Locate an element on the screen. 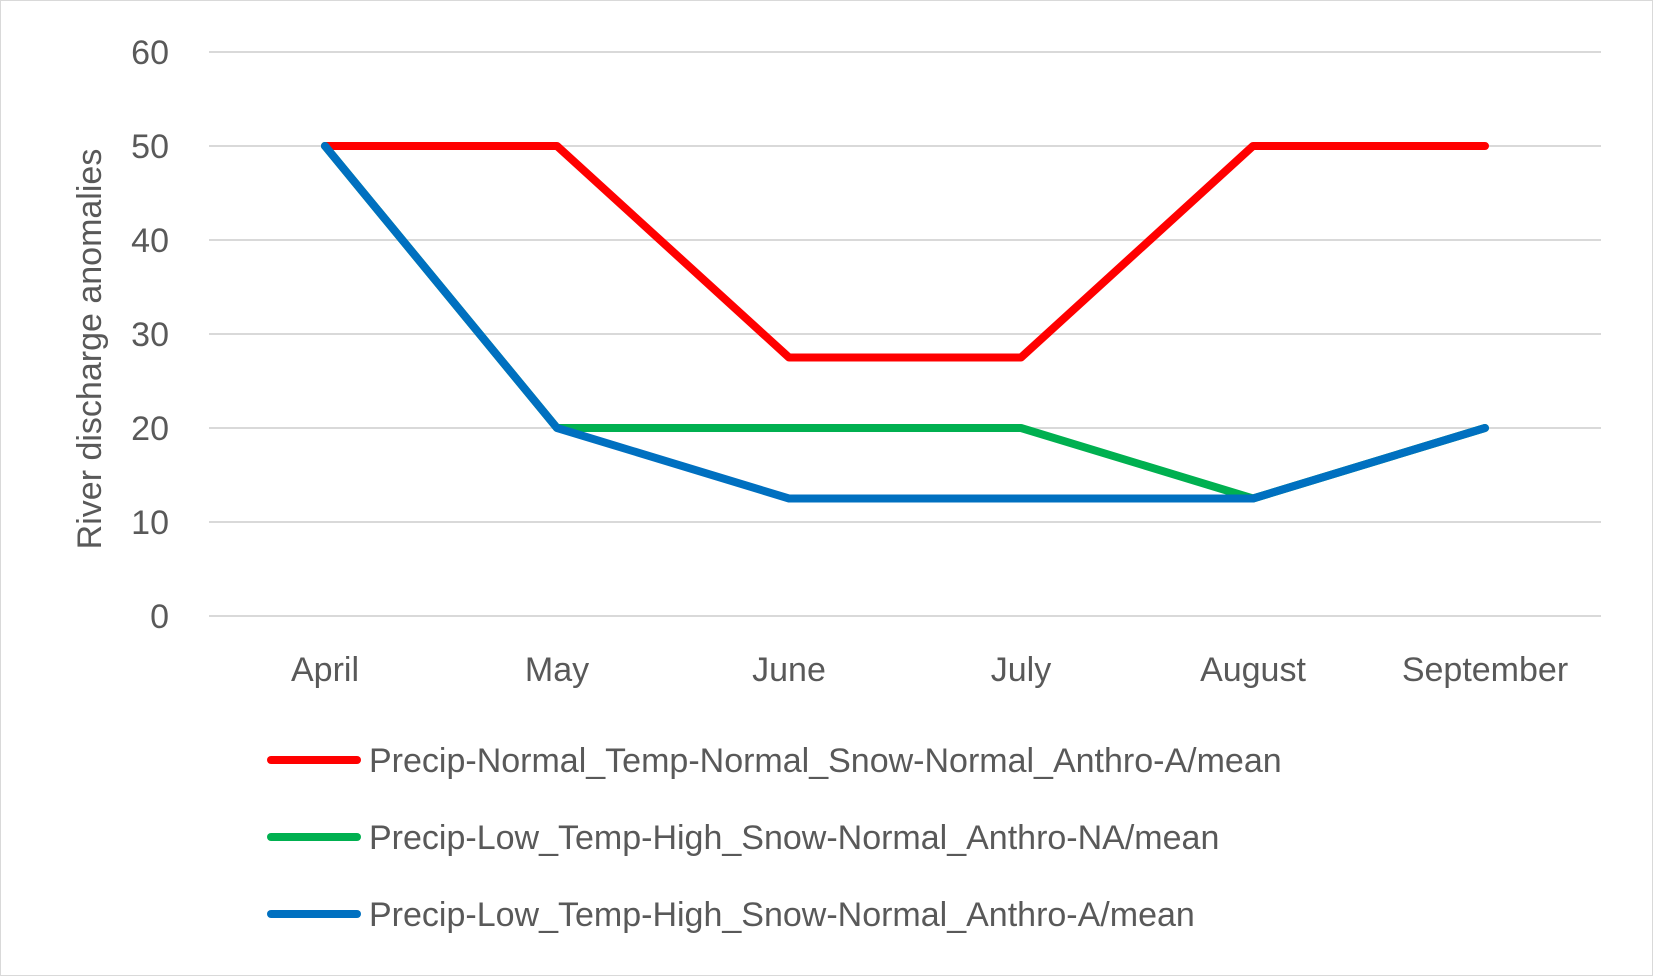 The width and height of the screenshot is (1653, 980). x-tick-label: September is located at coordinates (1485, 670).